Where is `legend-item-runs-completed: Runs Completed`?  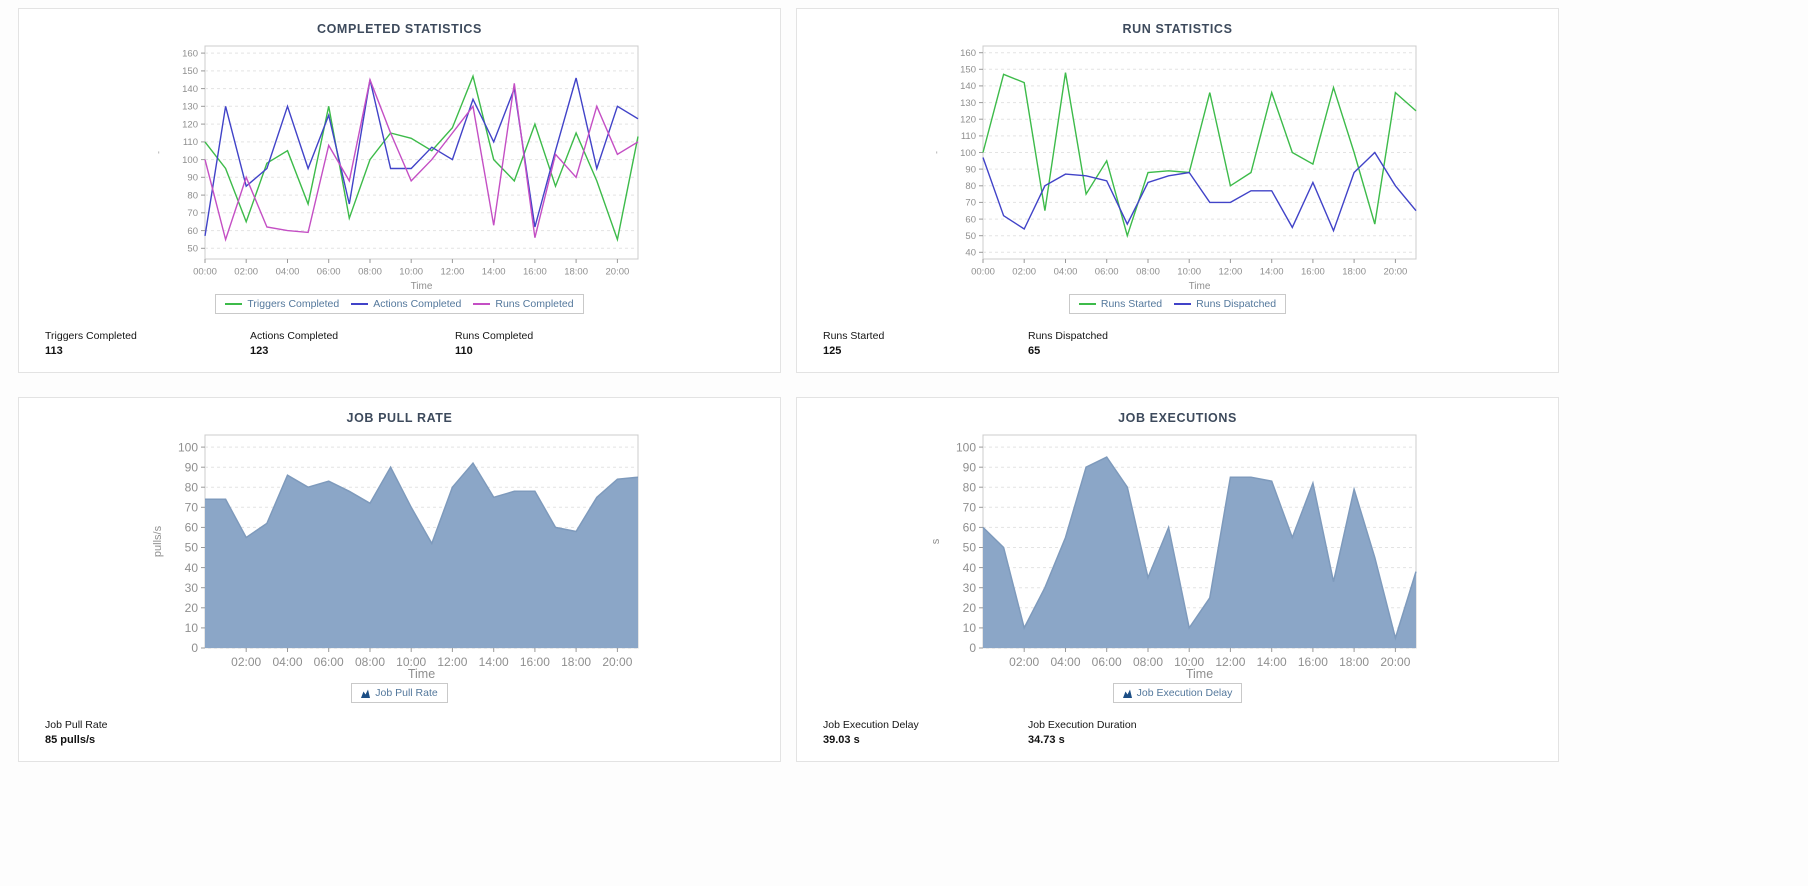
legend-item-runs-completed: Runs Completed is located at coordinates (523, 304).